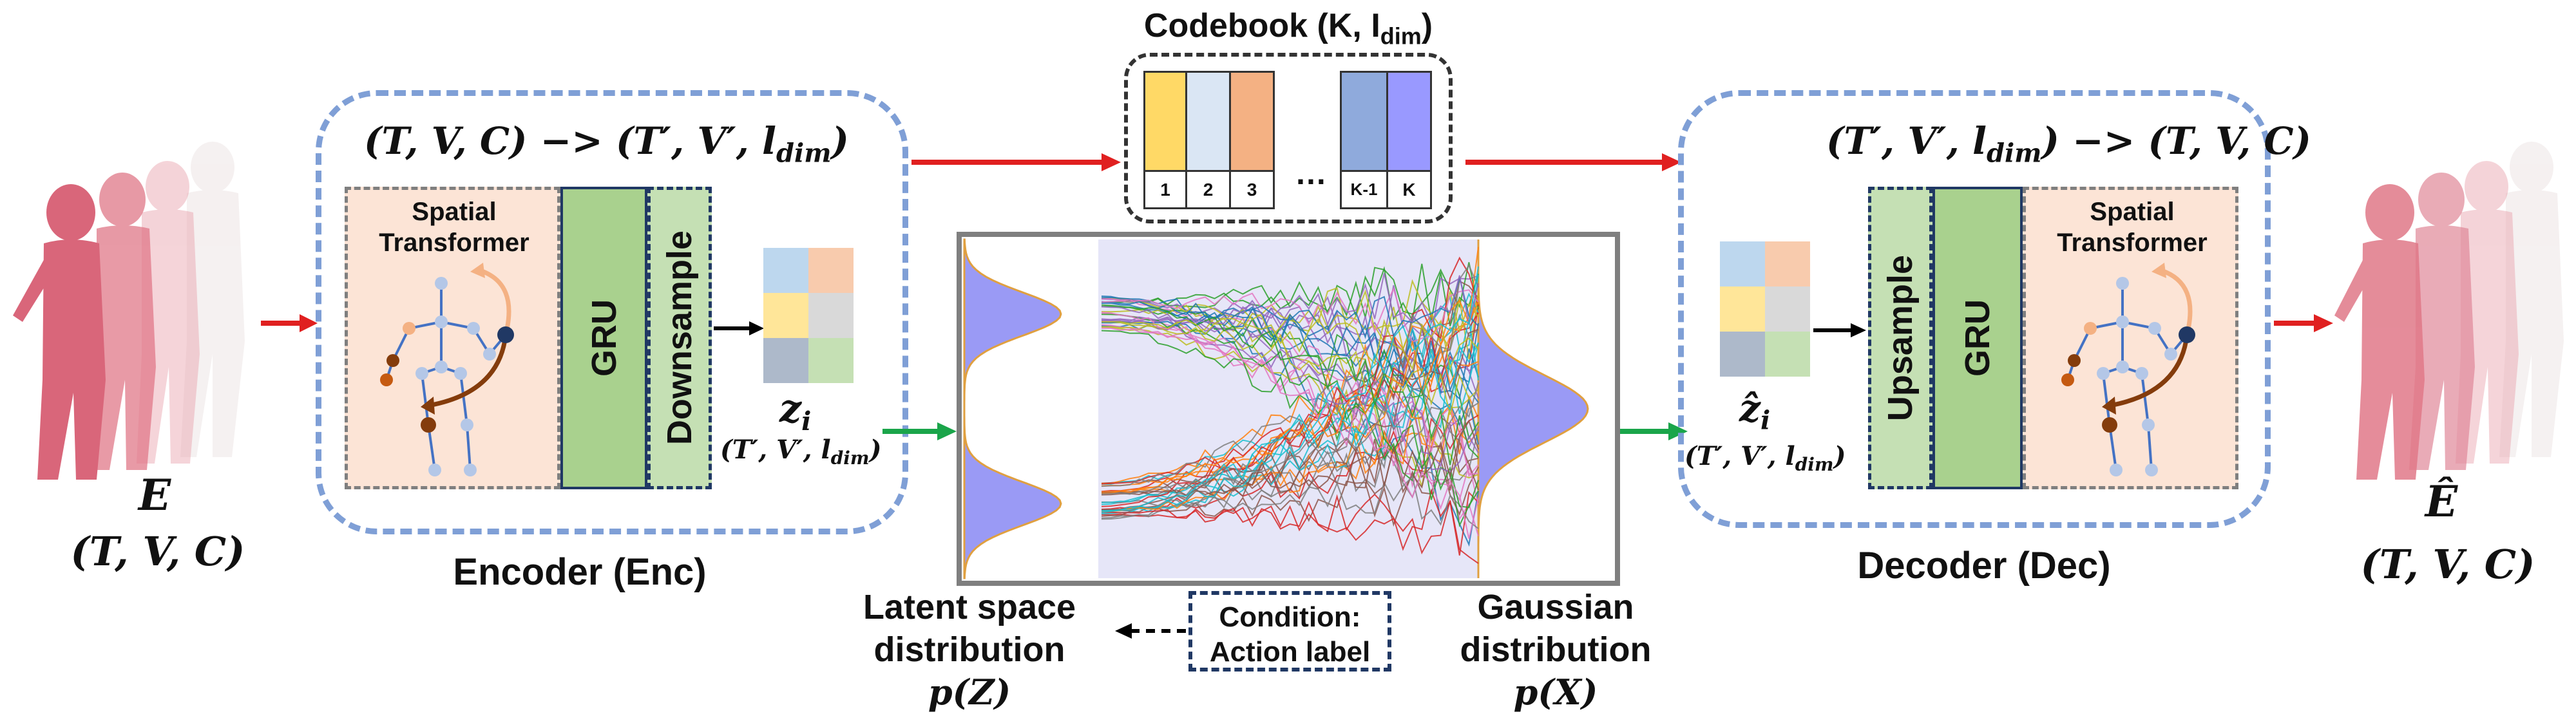 This screenshot has height=714, width=2576. I want to click on encoder-label: Encoder (Enc), so click(580, 572).